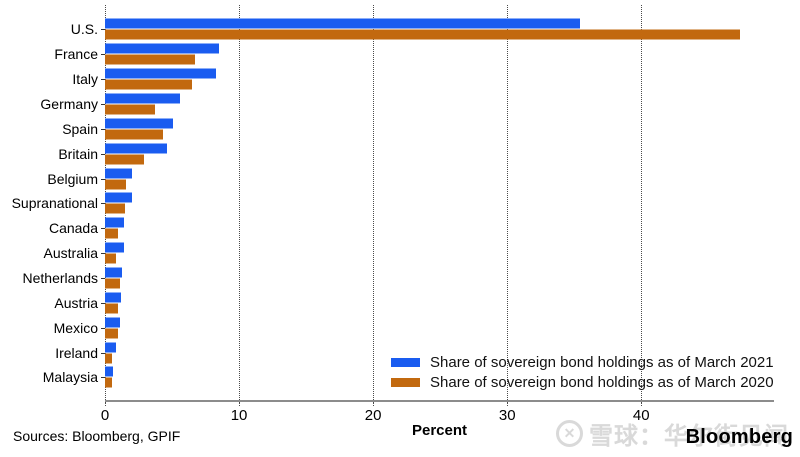 The width and height of the screenshot is (800, 457). Describe the element at coordinates (405, 382) in the screenshot. I see `legend-swatch-2020` at that location.